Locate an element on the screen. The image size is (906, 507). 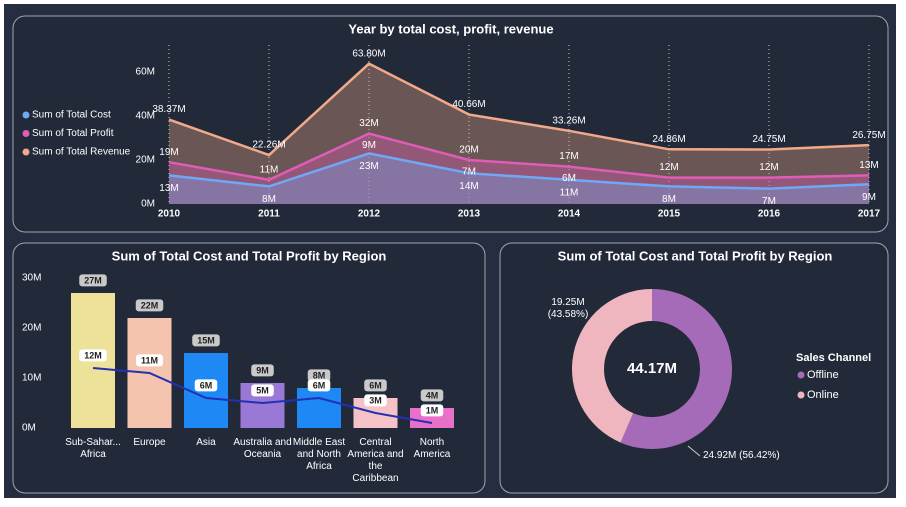
data-label: 24.86M is located at coordinates (668, 139).